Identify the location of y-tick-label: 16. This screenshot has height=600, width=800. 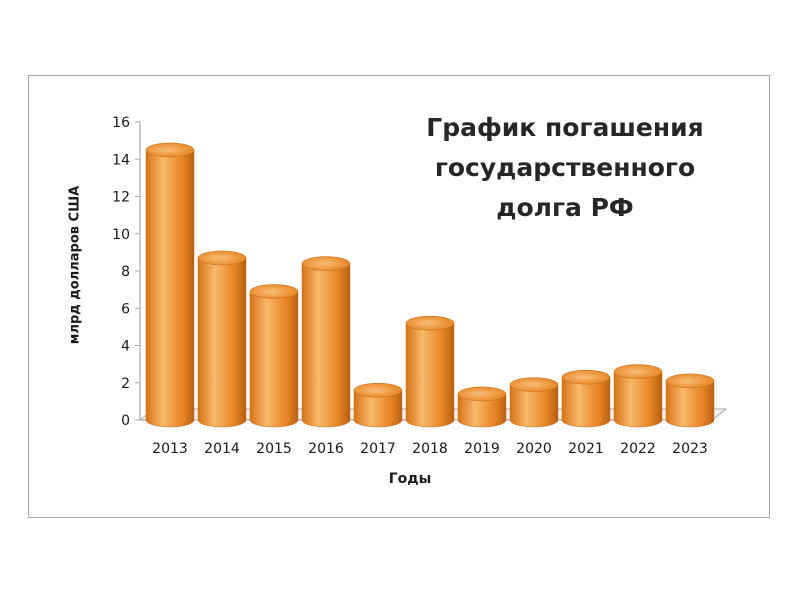
(121, 123).